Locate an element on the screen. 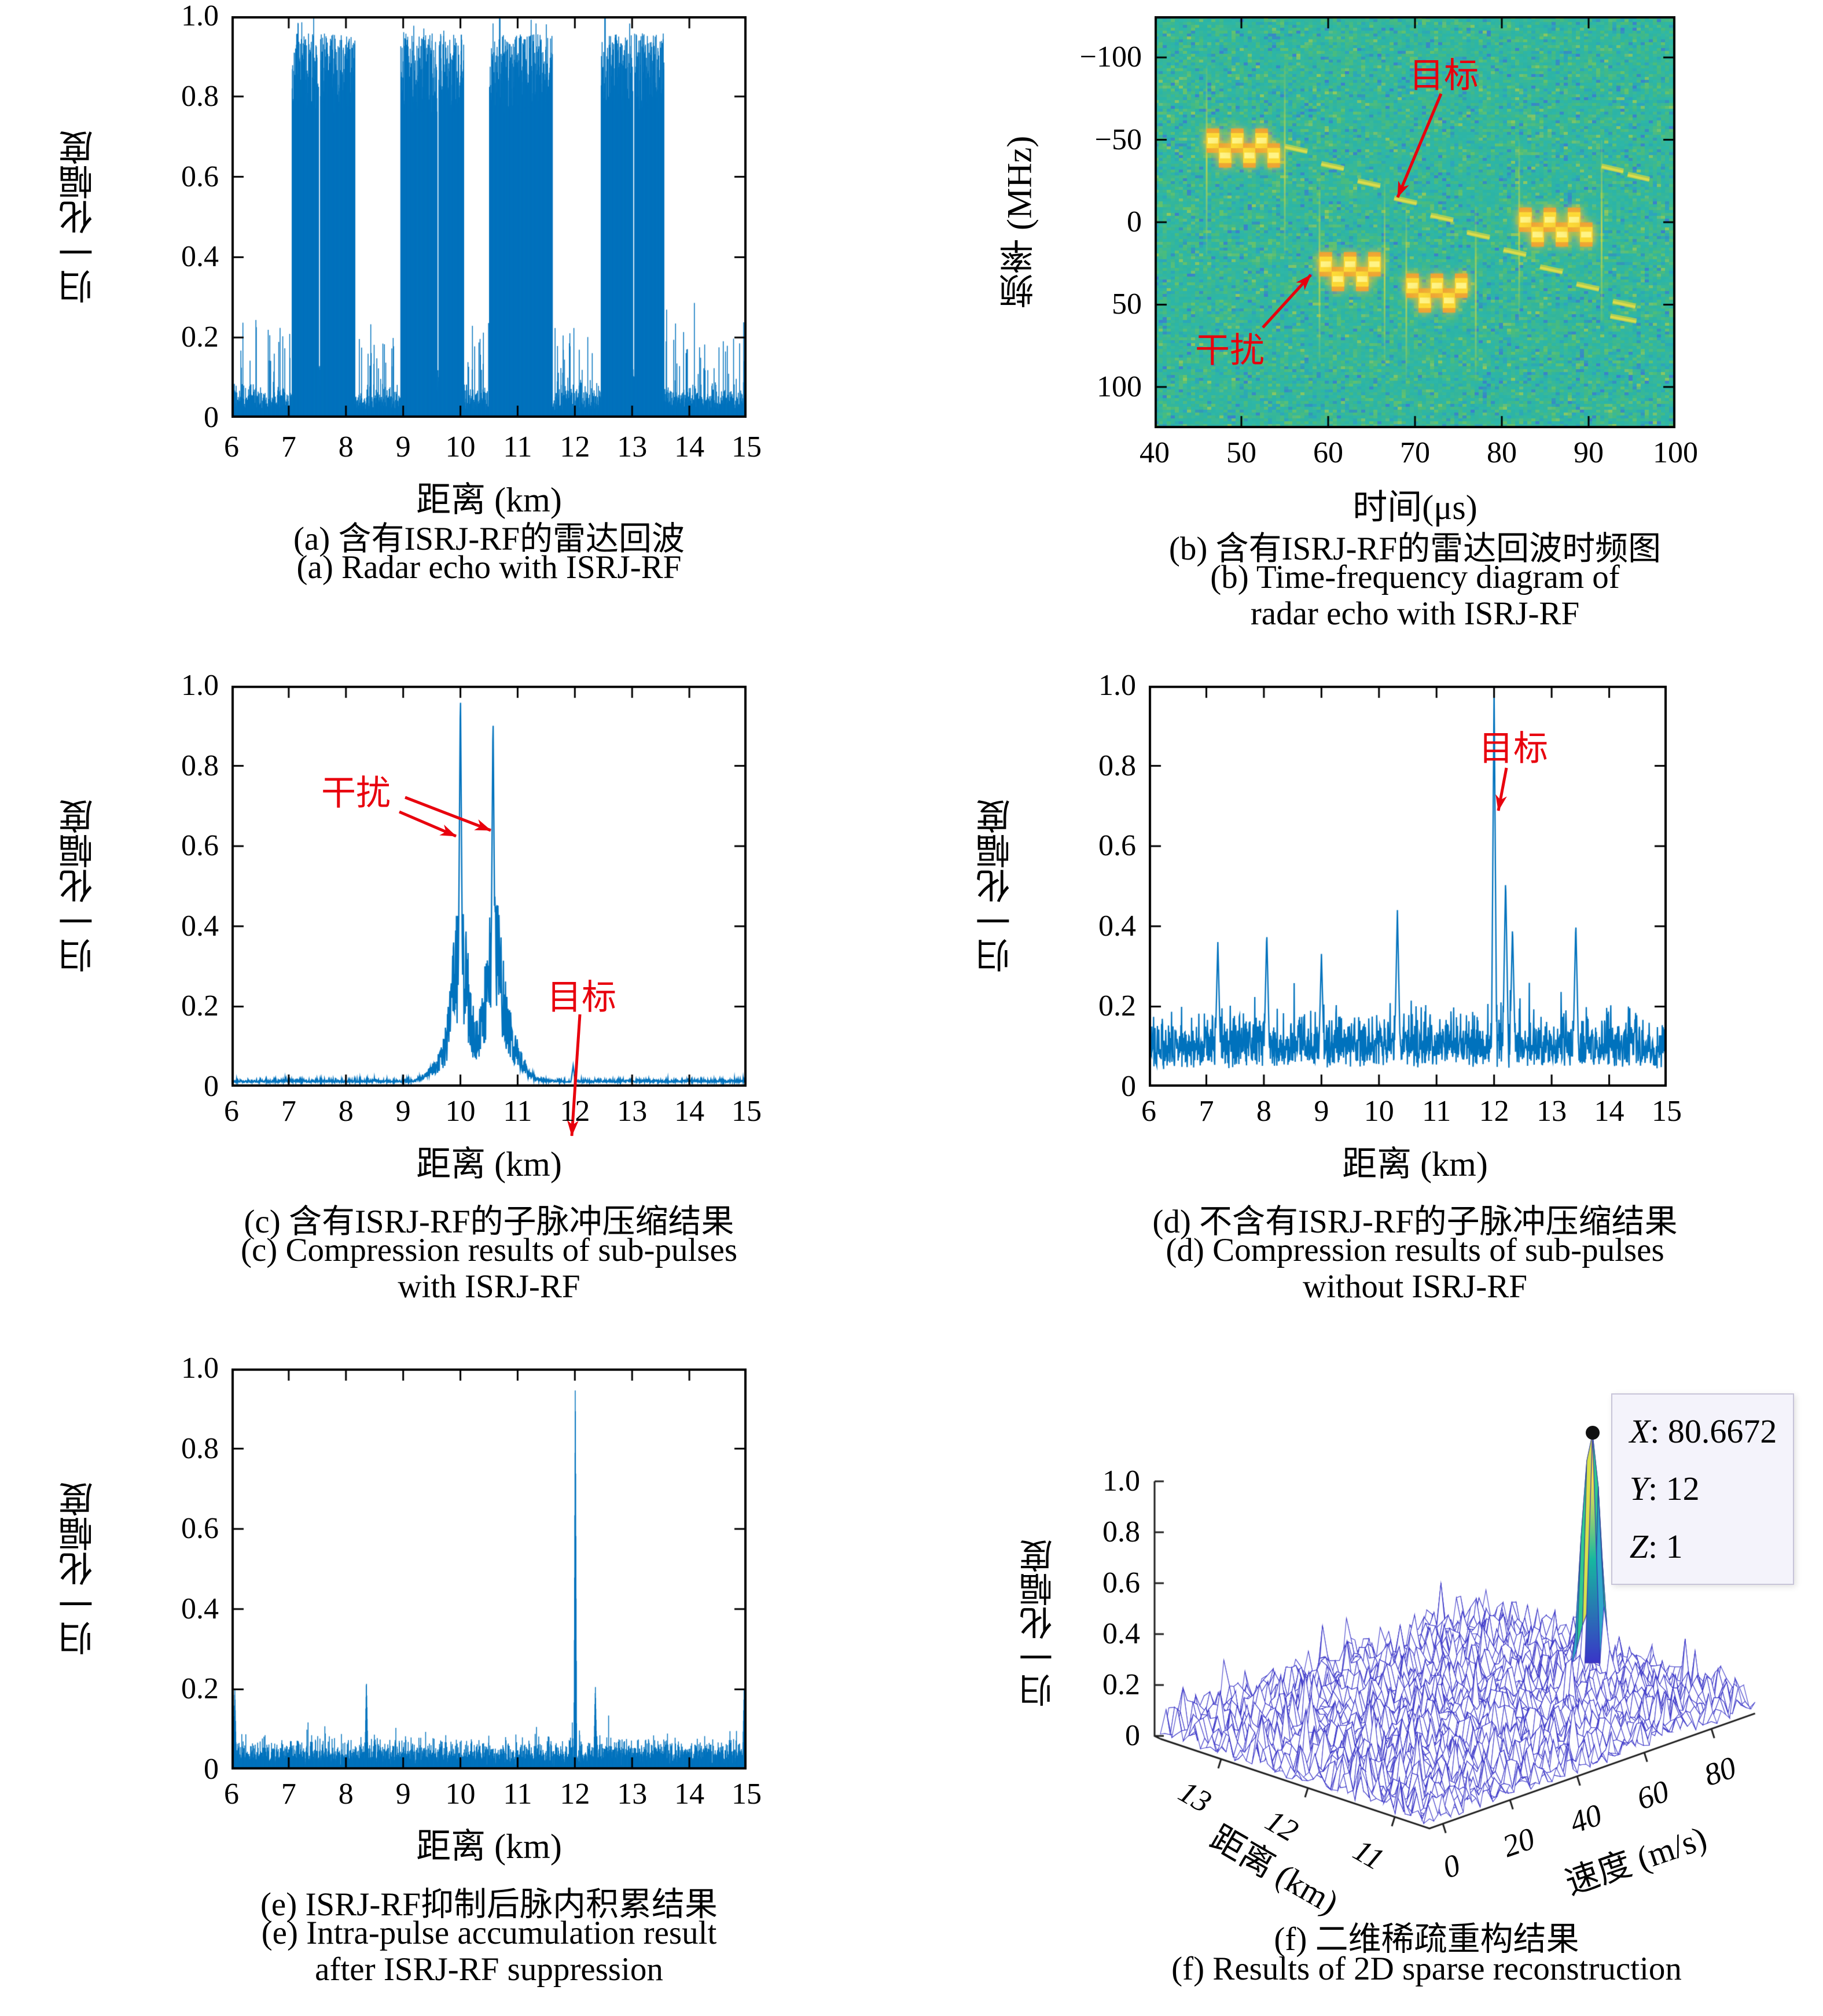 The width and height of the screenshot is (1823, 2016). x-tick-label: 60 is located at coordinates (1328, 452).